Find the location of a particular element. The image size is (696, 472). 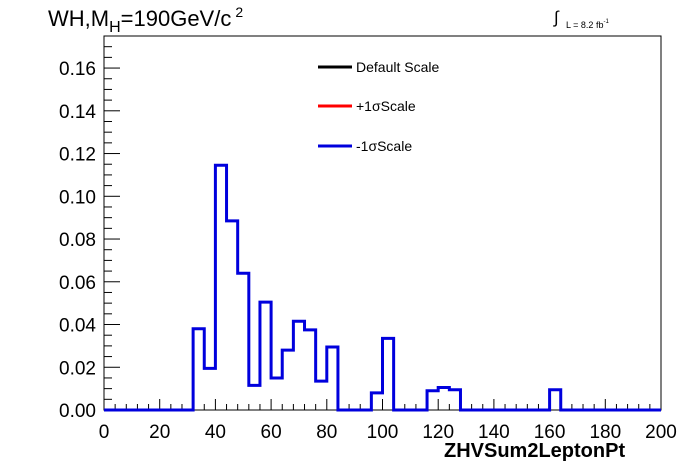

x-tick-label: 100 is located at coordinates (383, 432).